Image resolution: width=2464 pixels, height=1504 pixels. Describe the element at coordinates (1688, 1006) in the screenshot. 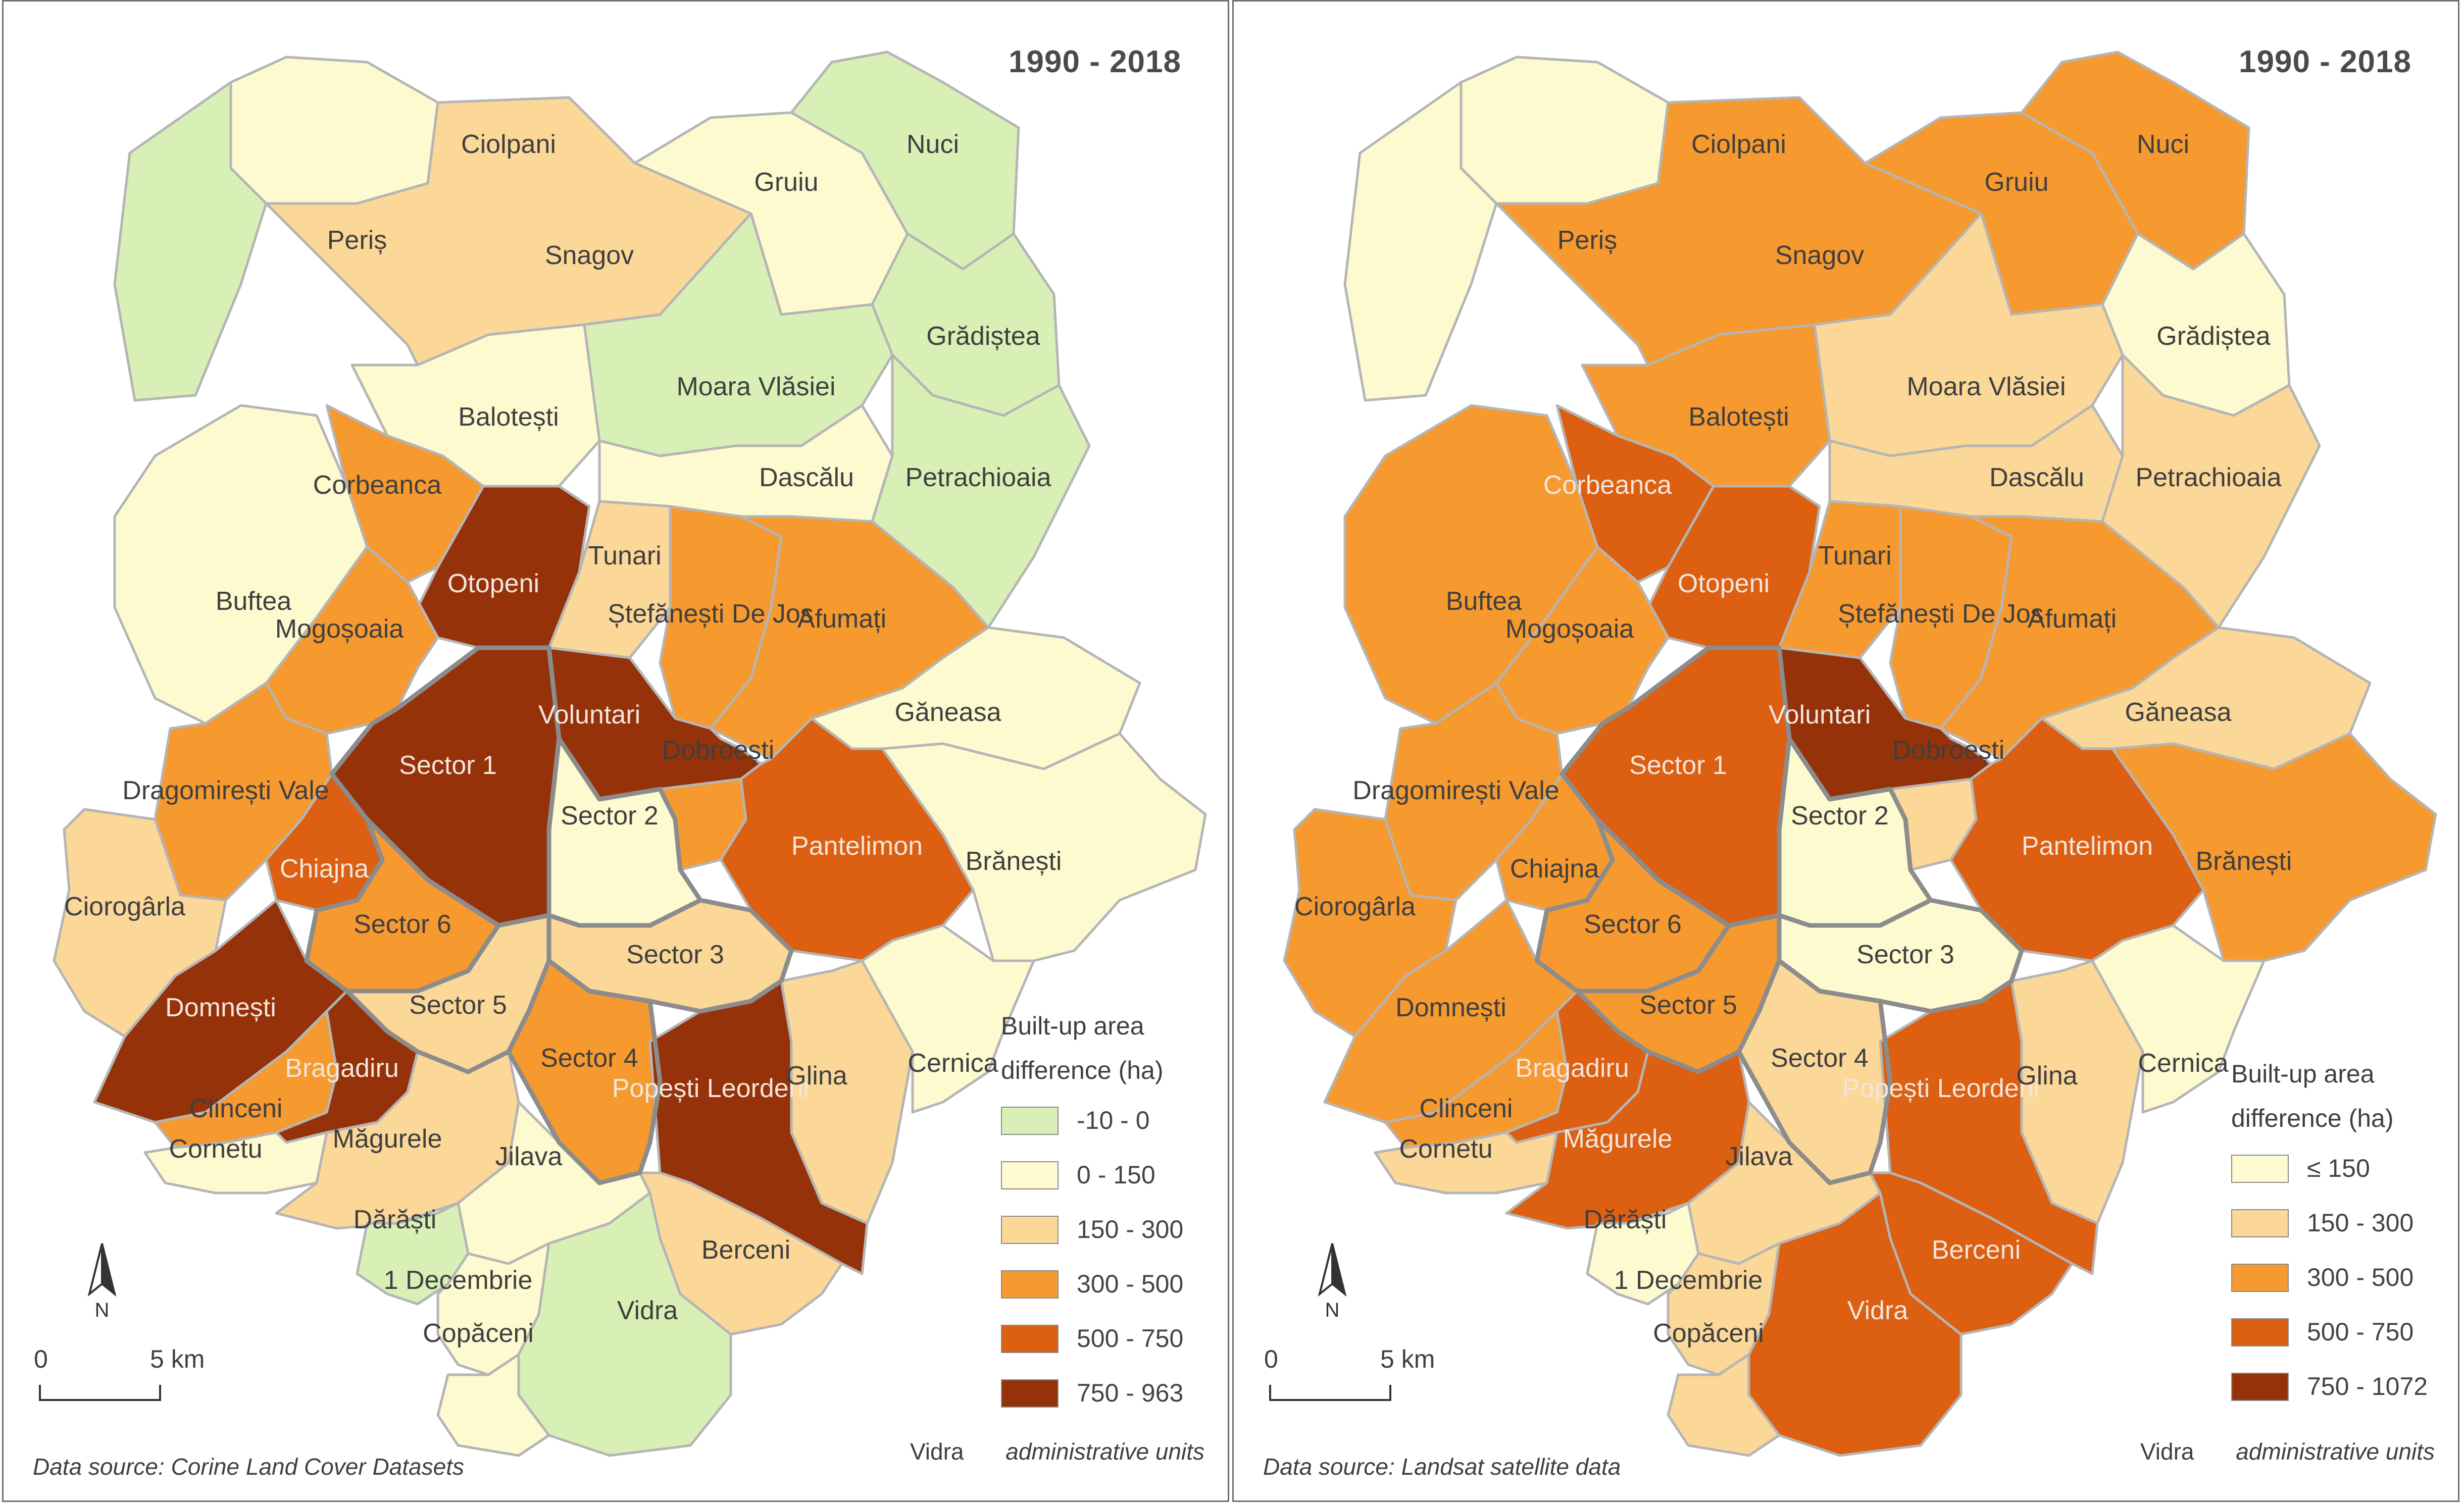

I see `label-sector-5: Sector 5` at that location.